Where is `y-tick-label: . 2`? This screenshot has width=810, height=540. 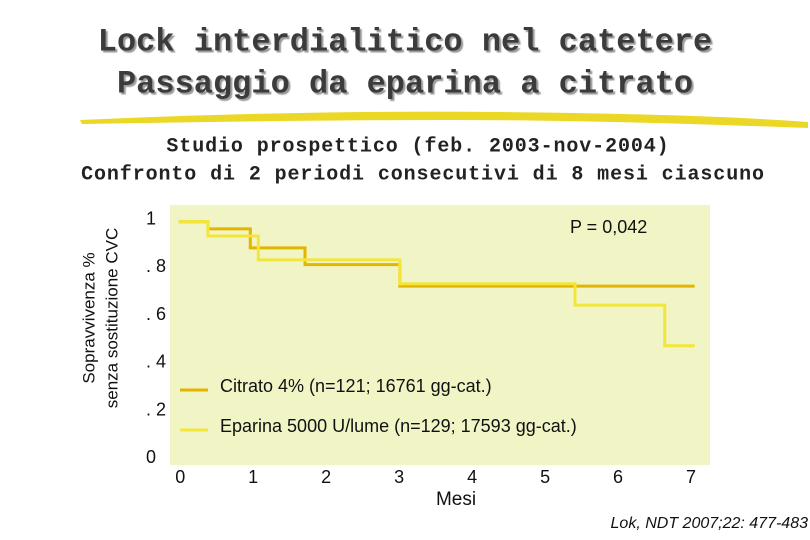
y-tick-label: . 2 is located at coordinates (156, 409).